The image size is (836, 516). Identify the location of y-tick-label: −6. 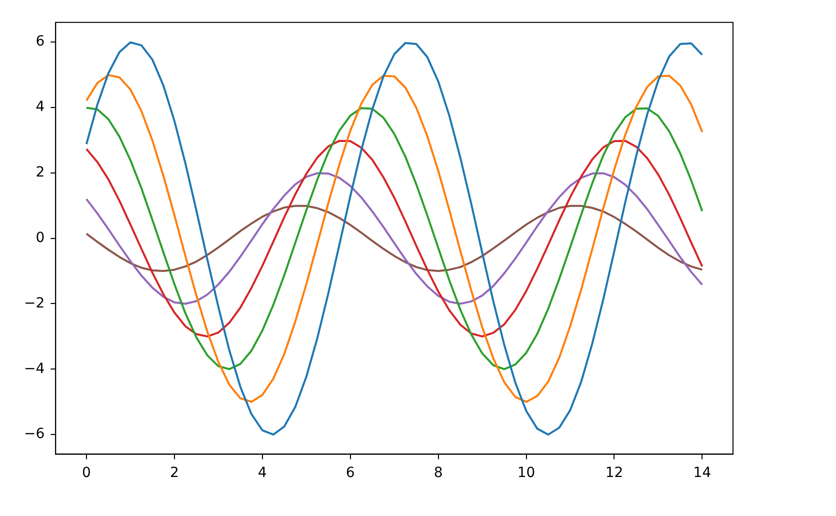
(34, 434).